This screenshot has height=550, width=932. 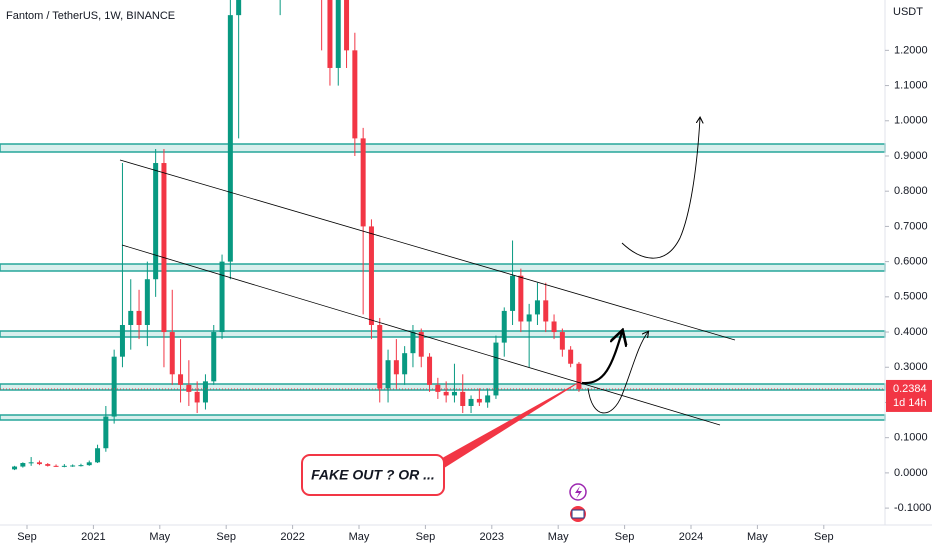 What do you see at coordinates (911, 262) in the screenshot?
I see `y-tick-label: 0.6000` at bounding box center [911, 262].